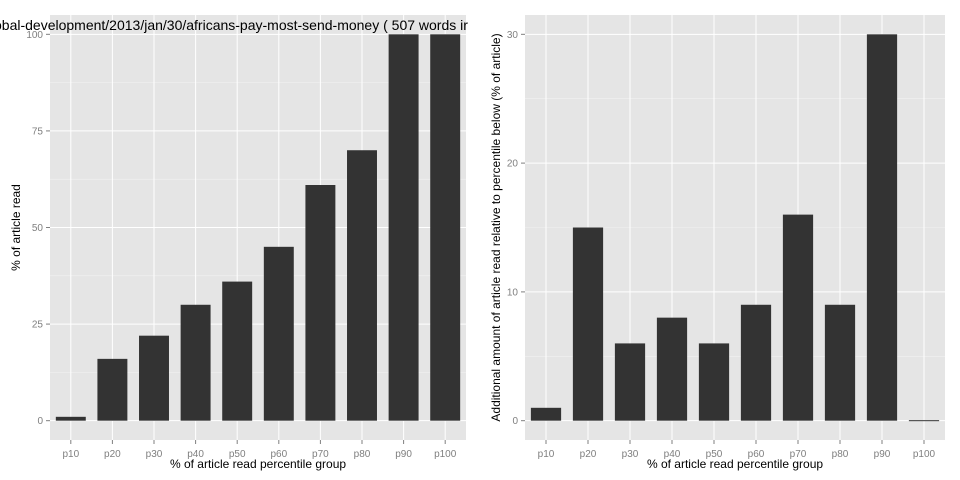  I want to click on left-x-axis-title: % of article read percentile group, so click(258, 464).